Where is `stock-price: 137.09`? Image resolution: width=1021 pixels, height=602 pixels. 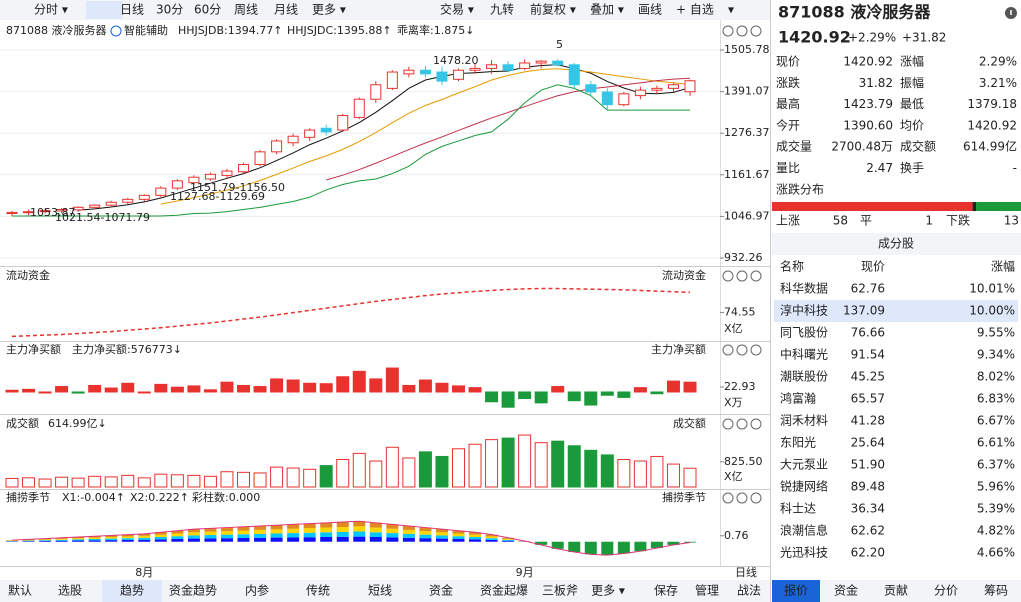 stock-price: 137.09 is located at coordinates (864, 311).